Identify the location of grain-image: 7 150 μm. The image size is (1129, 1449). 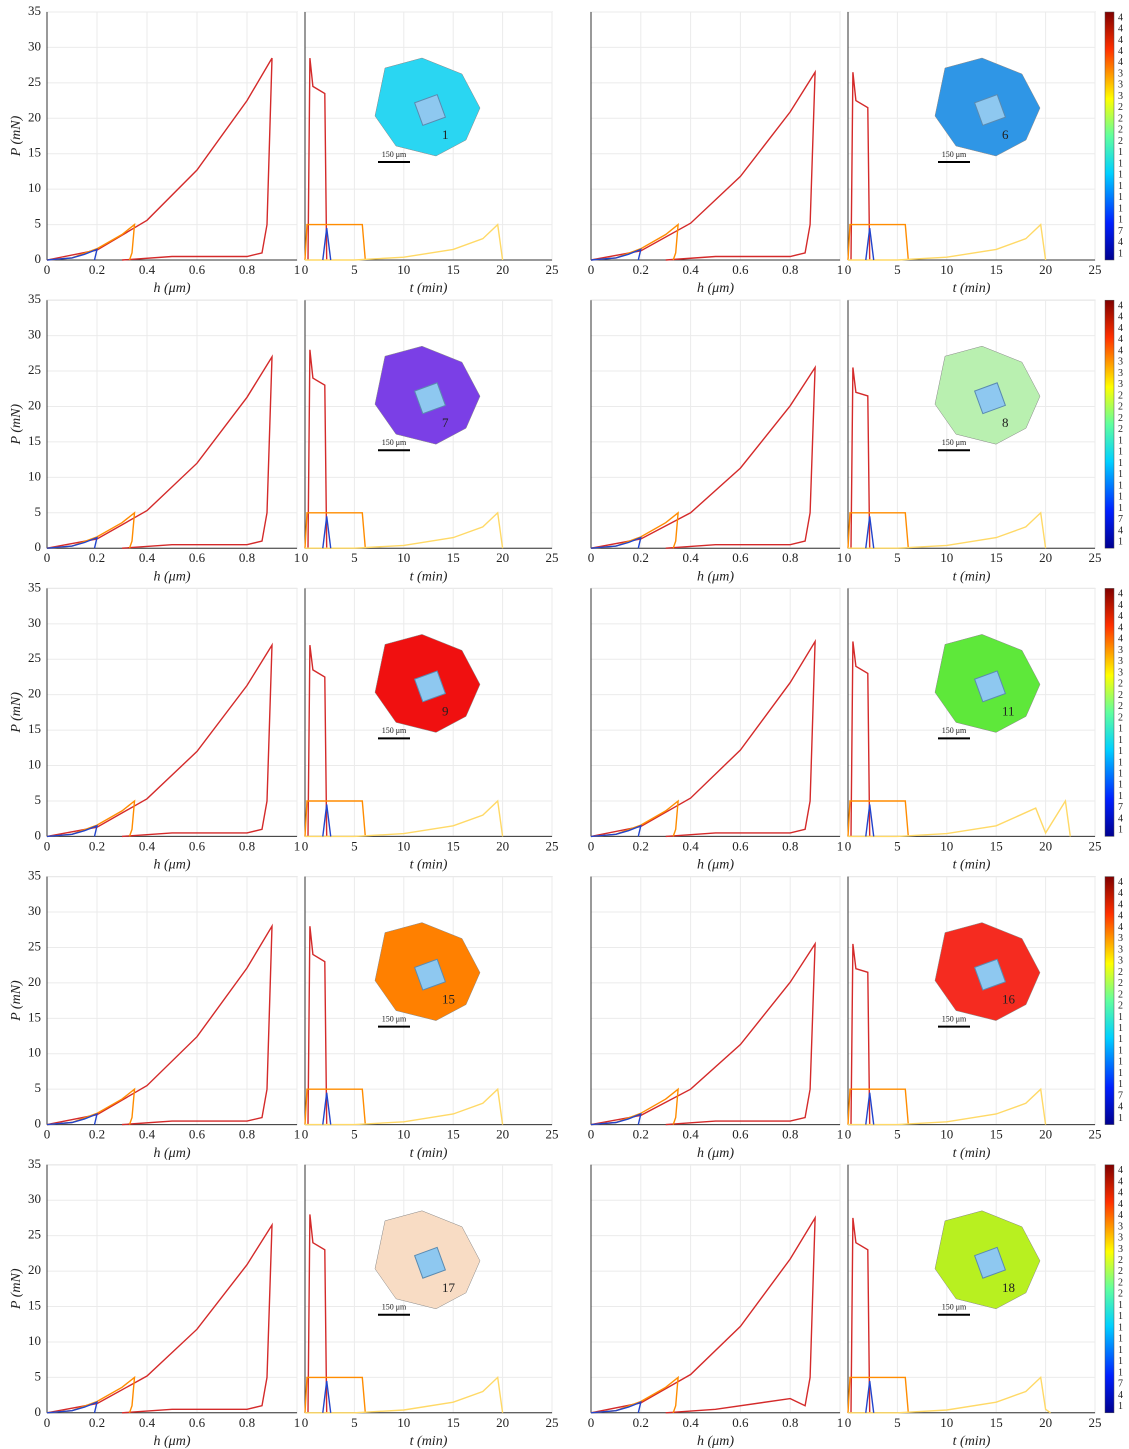
(427, 398).